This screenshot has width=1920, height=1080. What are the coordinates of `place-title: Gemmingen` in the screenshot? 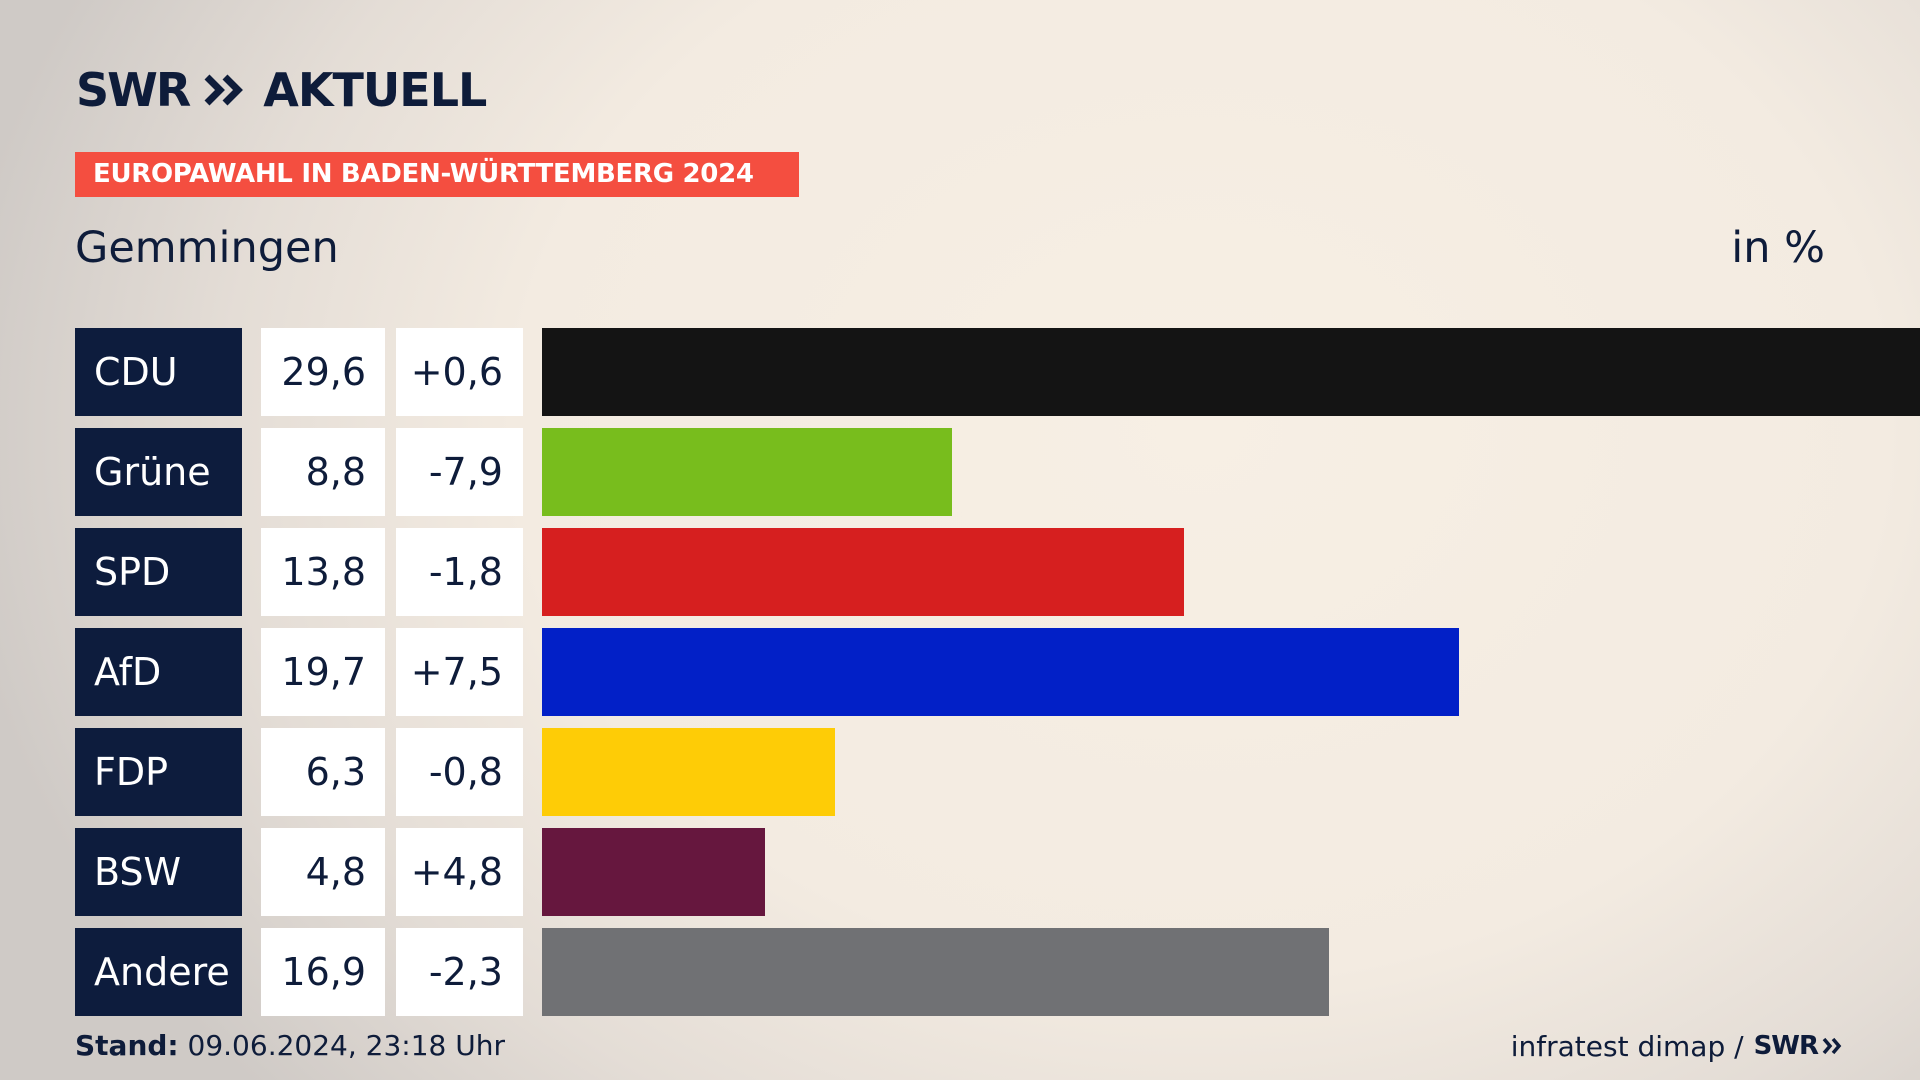 It's located at (207, 248).